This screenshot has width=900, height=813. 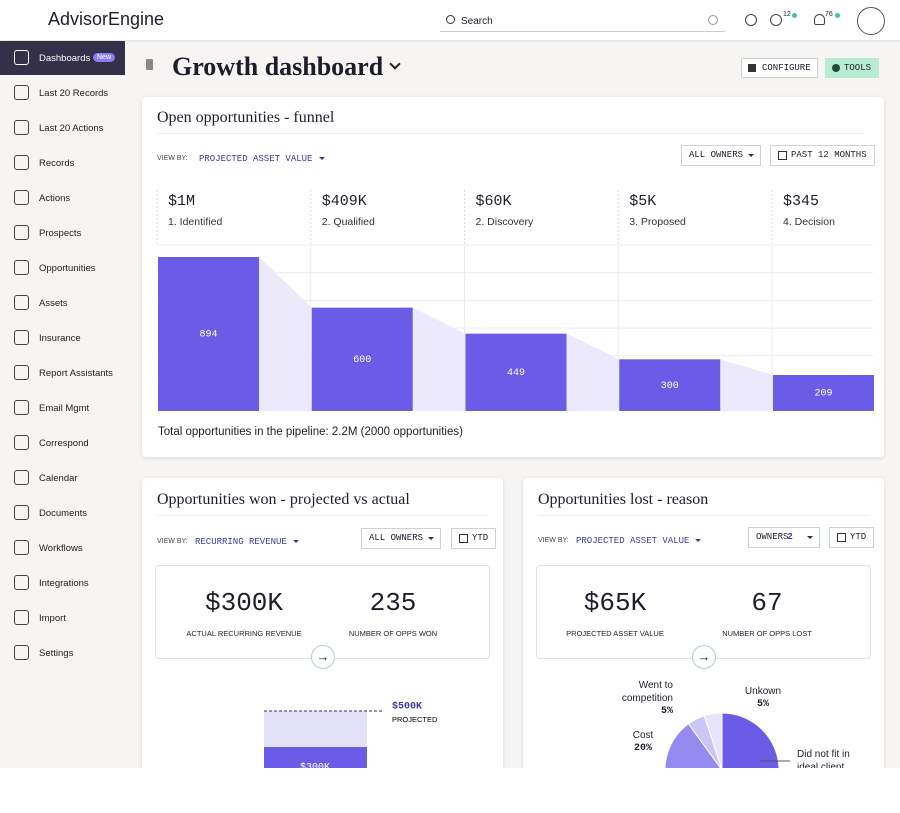 I want to click on pie-label: Cost 20%, so click(x=643, y=742).